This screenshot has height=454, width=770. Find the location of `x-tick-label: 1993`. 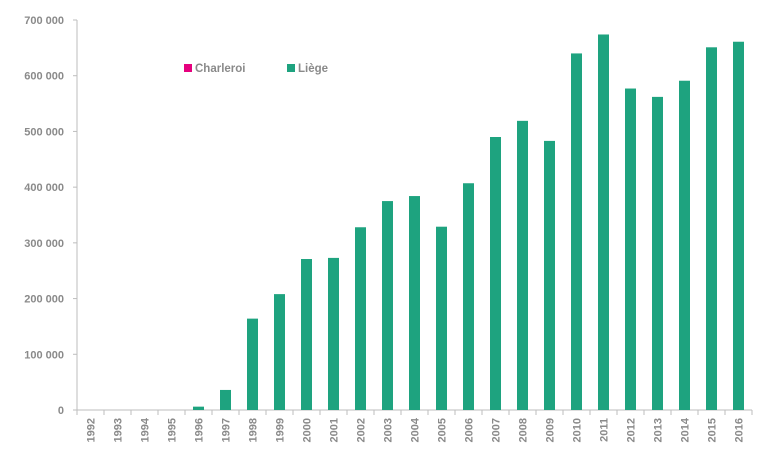

x-tick-label: 1993 is located at coordinates (119, 430).